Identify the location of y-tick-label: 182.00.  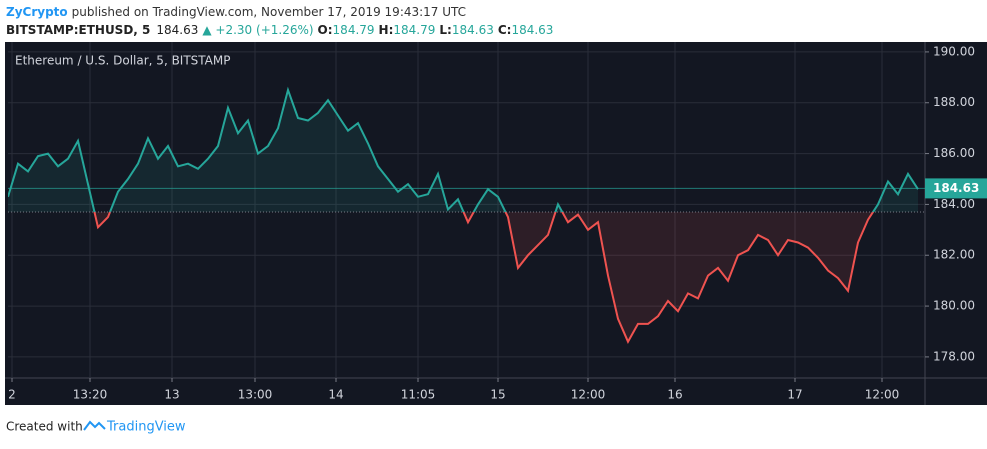
(954, 255).